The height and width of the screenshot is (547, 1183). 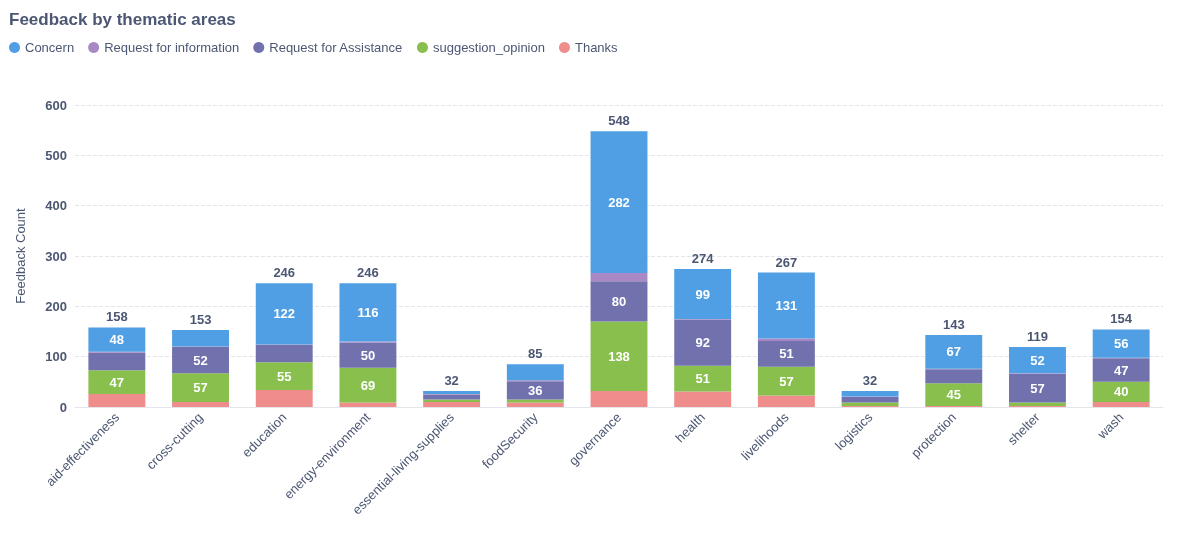 I want to click on chart-title: Feedback by thematic areas, so click(x=122, y=19).